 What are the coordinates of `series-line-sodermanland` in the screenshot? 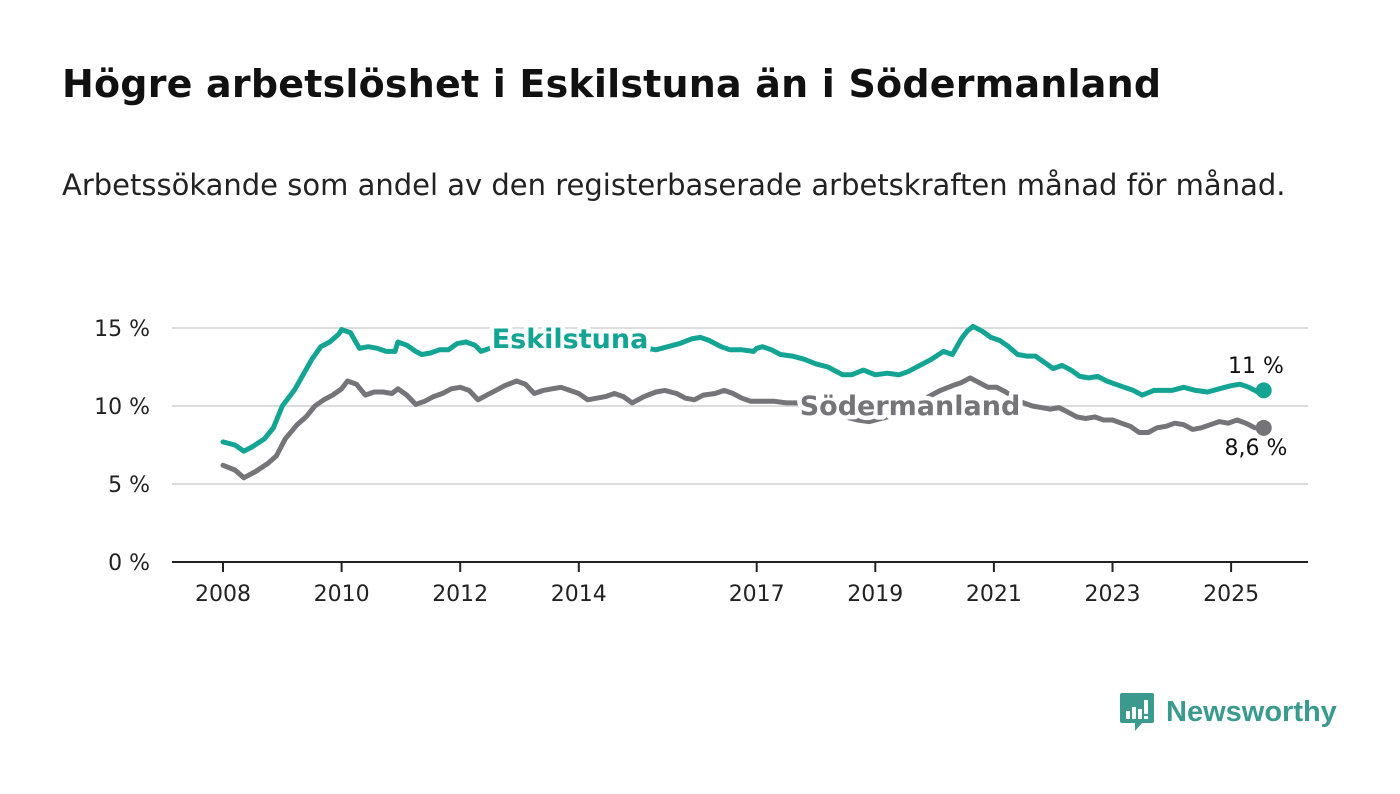 It's located at (743, 428).